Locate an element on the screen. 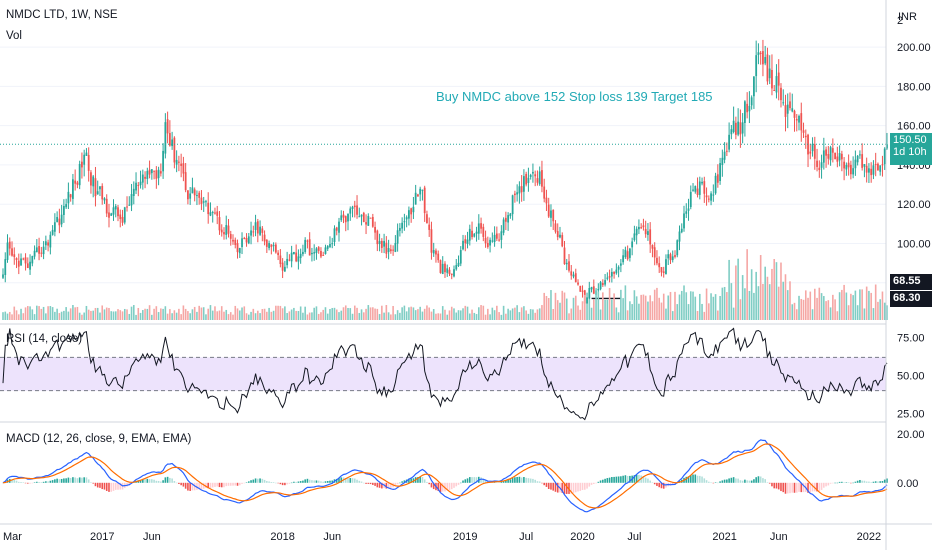 This screenshot has height=550, width=932. currency-label: INR is located at coordinates (907, 17).